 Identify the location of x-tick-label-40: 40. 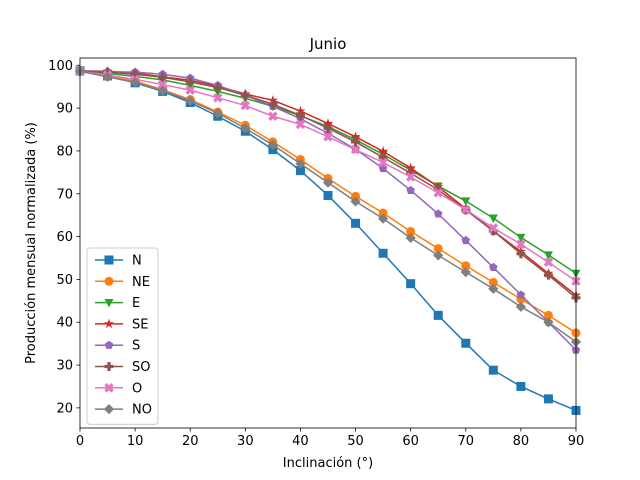
(300, 441).